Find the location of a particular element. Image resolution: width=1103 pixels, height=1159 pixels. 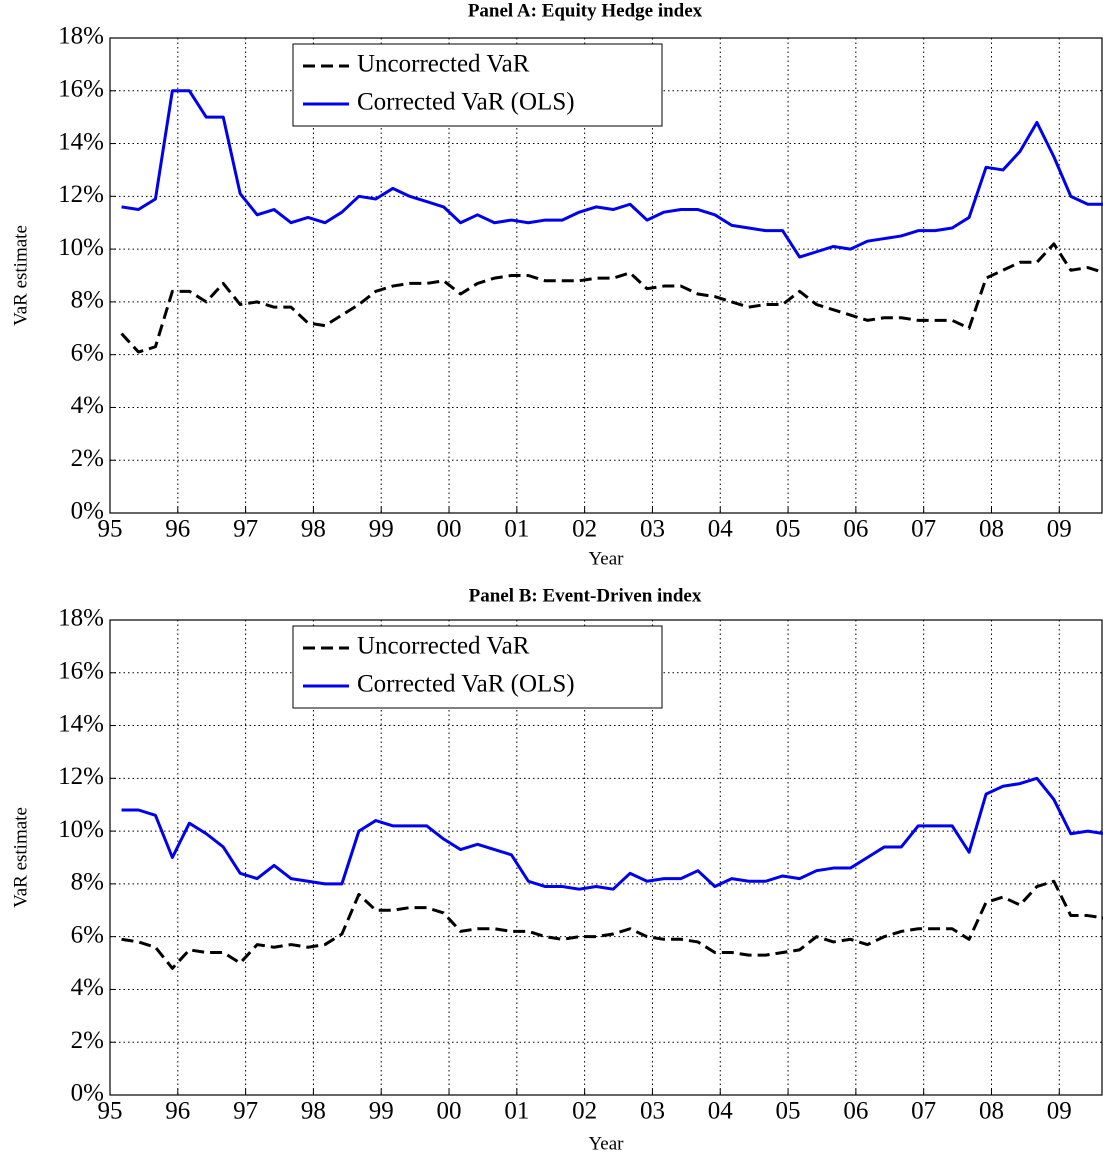

chart-title: Panel B: Event-Driven index is located at coordinates (585, 595).